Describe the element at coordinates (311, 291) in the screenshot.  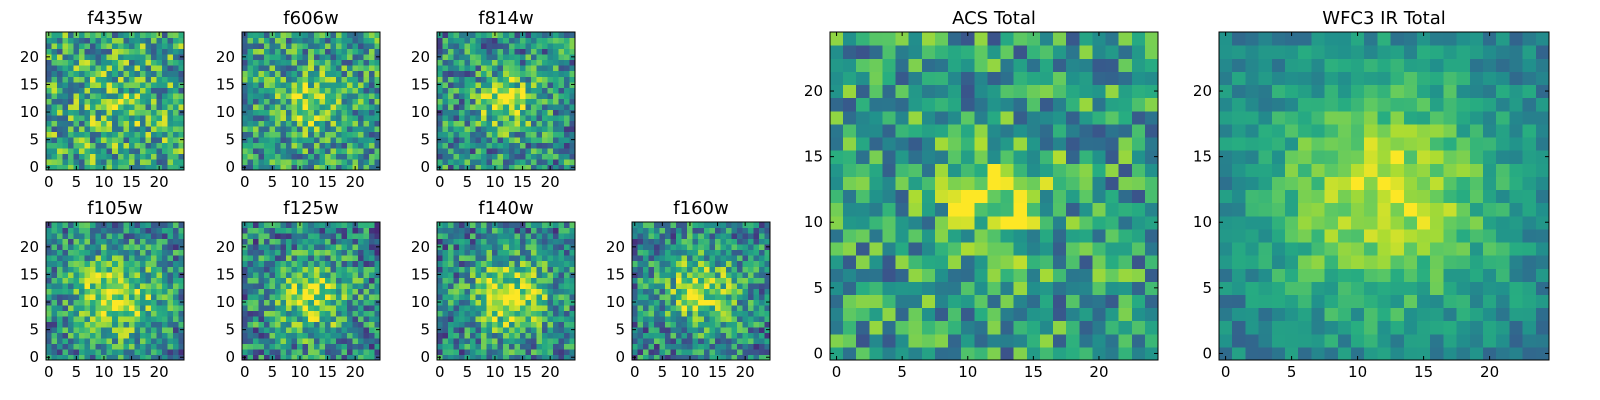
I see `heatmap-cells` at that location.